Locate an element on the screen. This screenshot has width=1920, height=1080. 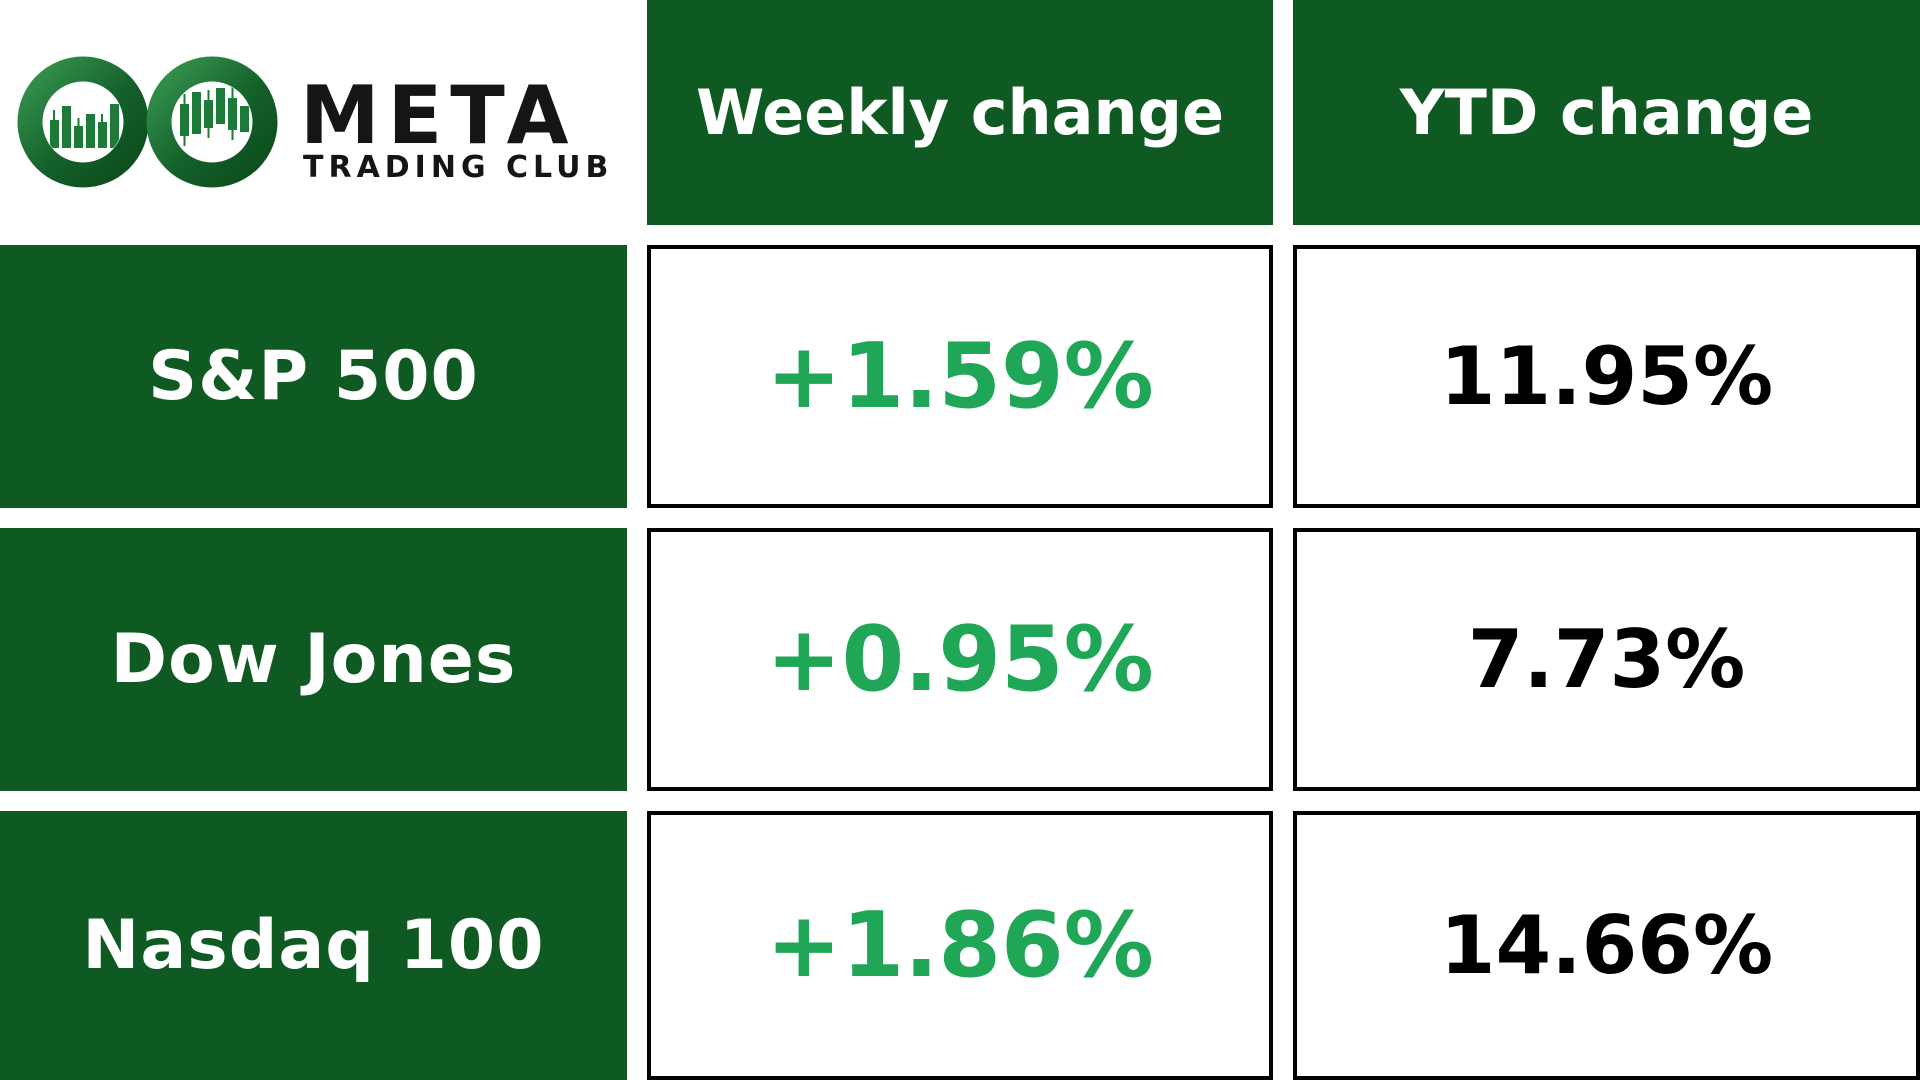
infinity-bars-logo-icon: META TRADING CLUB is located at coordinates (315, 122).